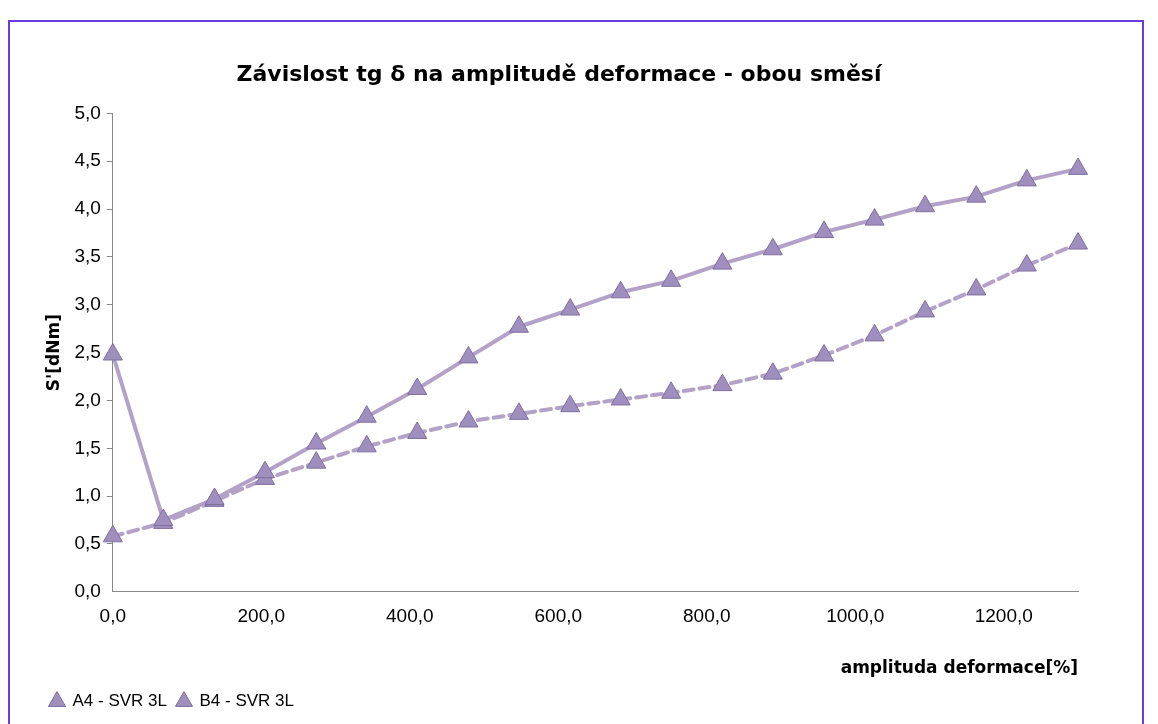 The image size is (1158, 724). Describe the element at coordinates (261, 616) in the screenshot. I see `x-tick-label: 200,0` at that location.